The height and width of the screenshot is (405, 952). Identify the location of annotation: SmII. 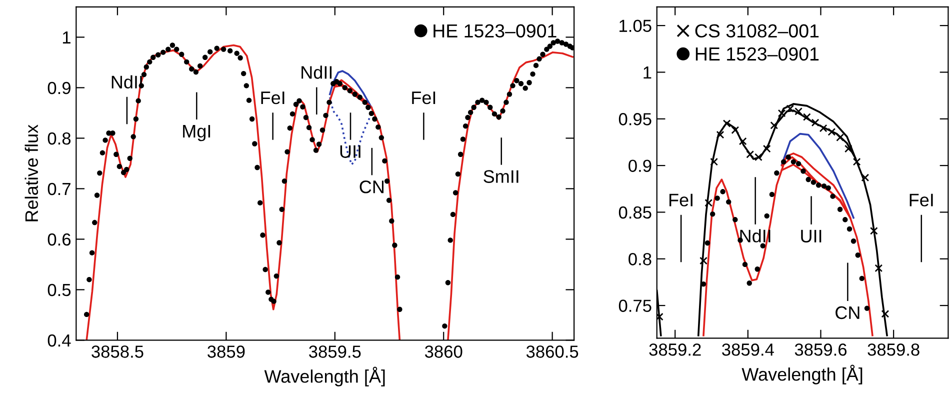
(501, 176).